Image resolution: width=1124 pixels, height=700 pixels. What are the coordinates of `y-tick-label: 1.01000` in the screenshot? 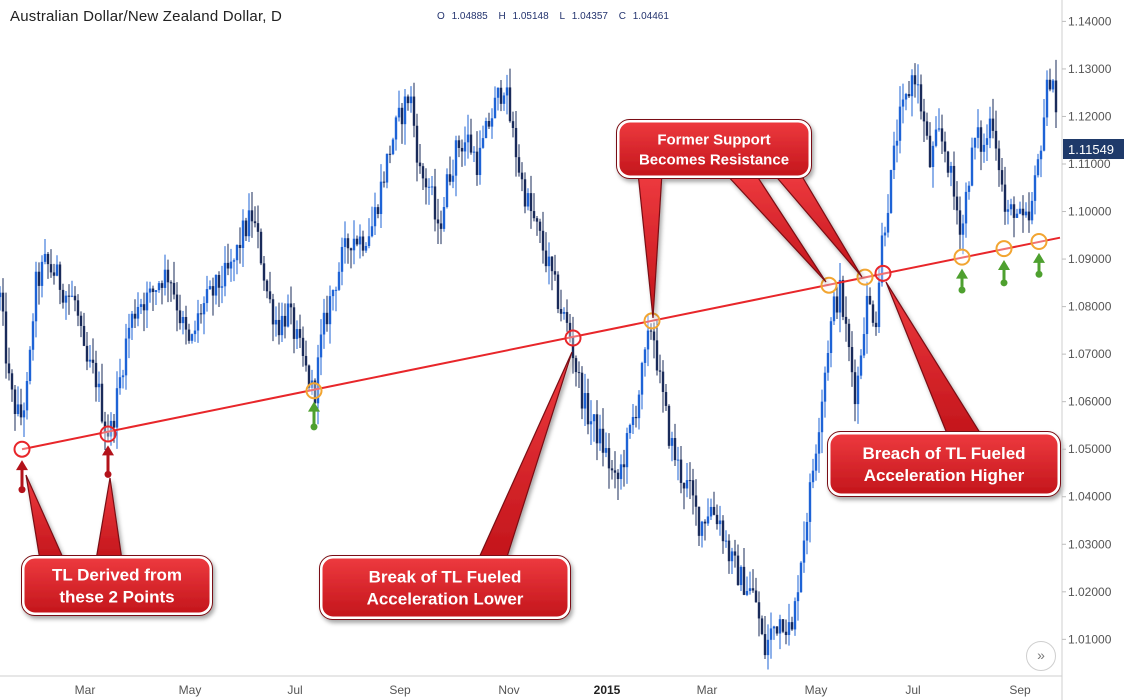 It's located at (1090, 639).